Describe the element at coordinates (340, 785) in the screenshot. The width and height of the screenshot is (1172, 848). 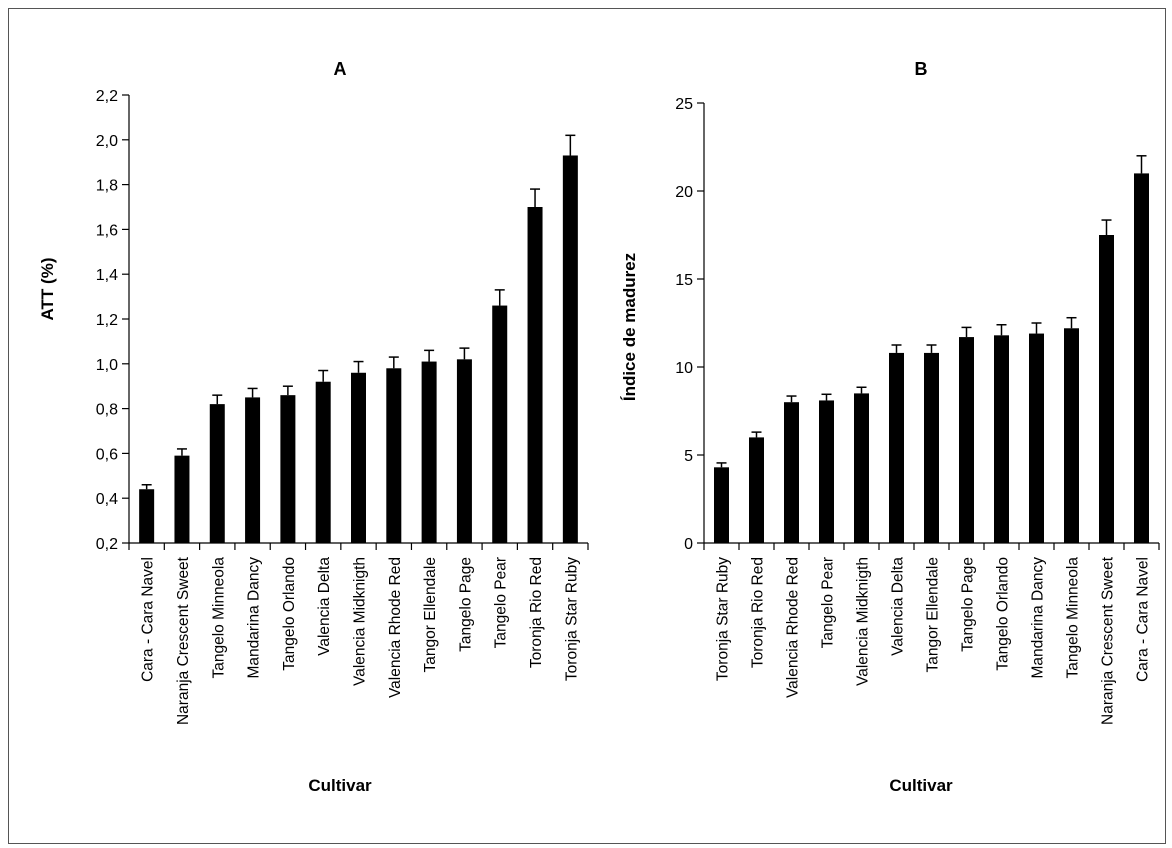
I see `chart-a-x-axis-title: Cultivar` at that location.